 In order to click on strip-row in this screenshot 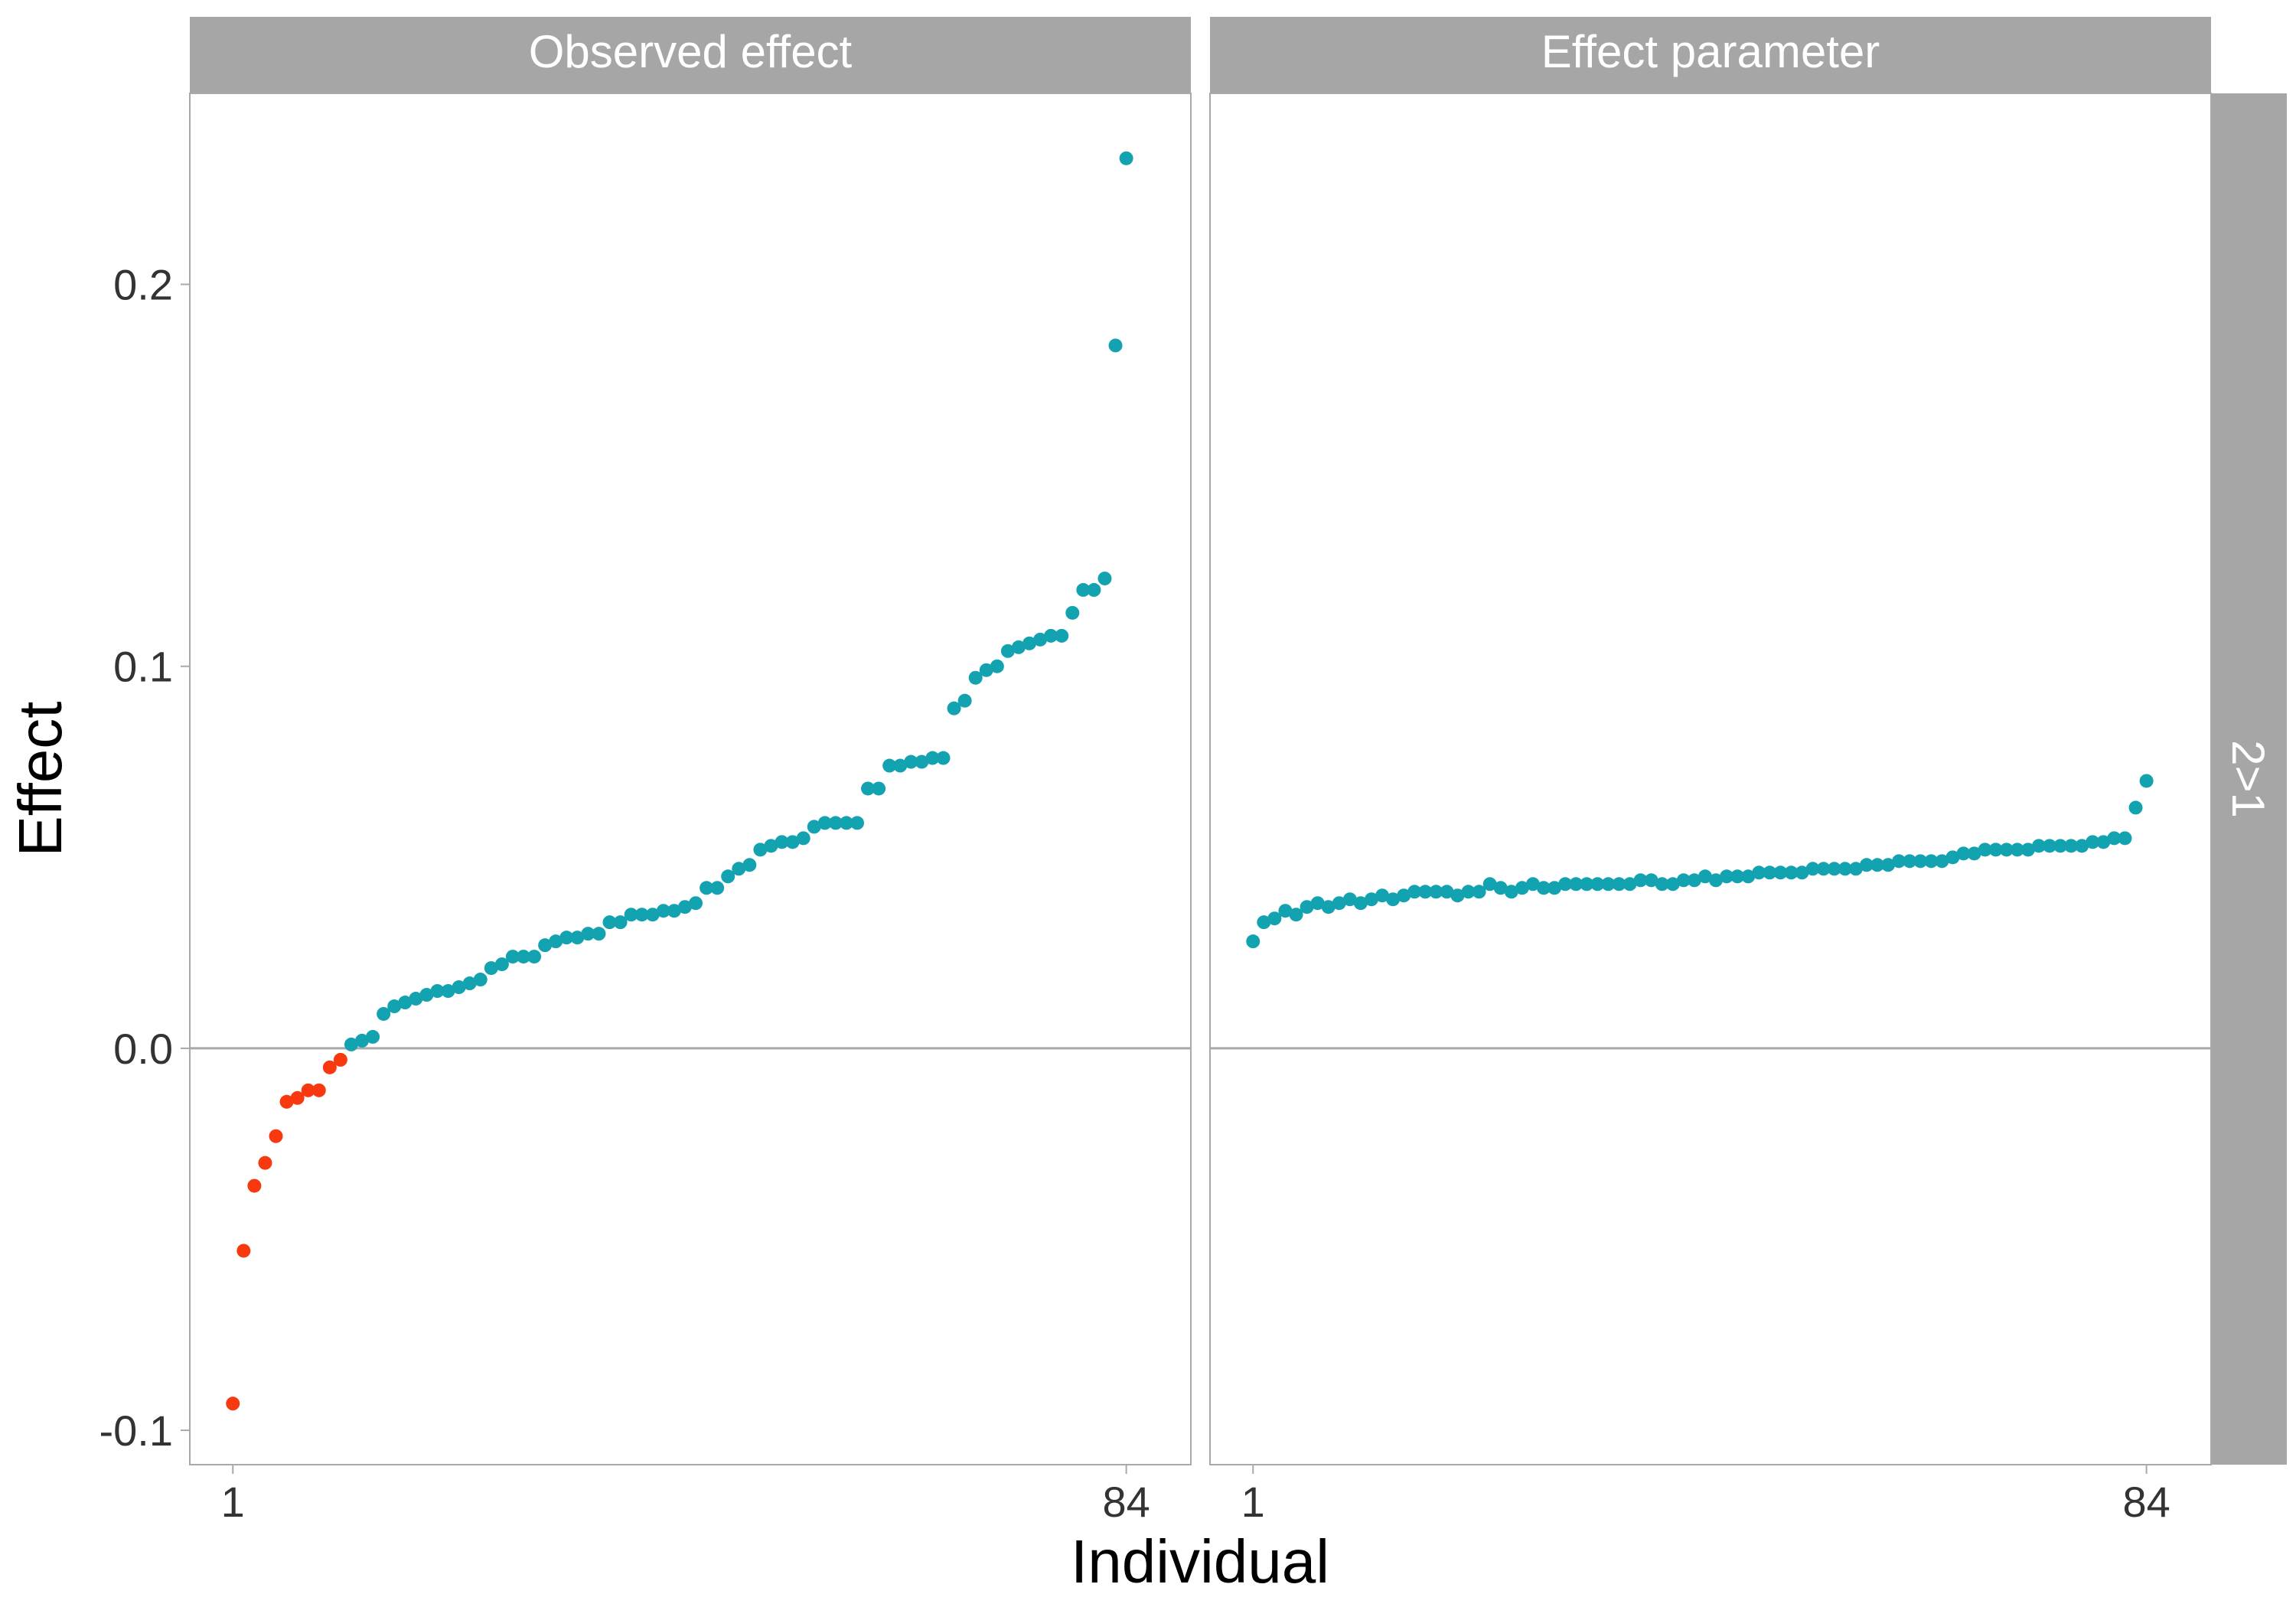, I will do `click(2249, 779)`.